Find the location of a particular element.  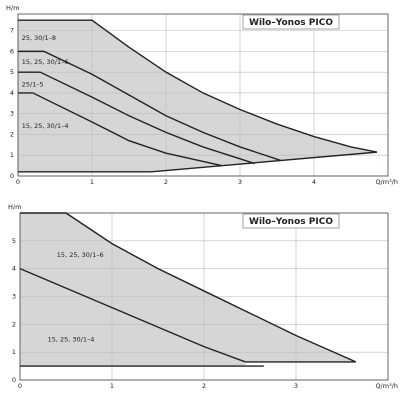

x-tick-label: 4 is located at coordinates (314, 182).